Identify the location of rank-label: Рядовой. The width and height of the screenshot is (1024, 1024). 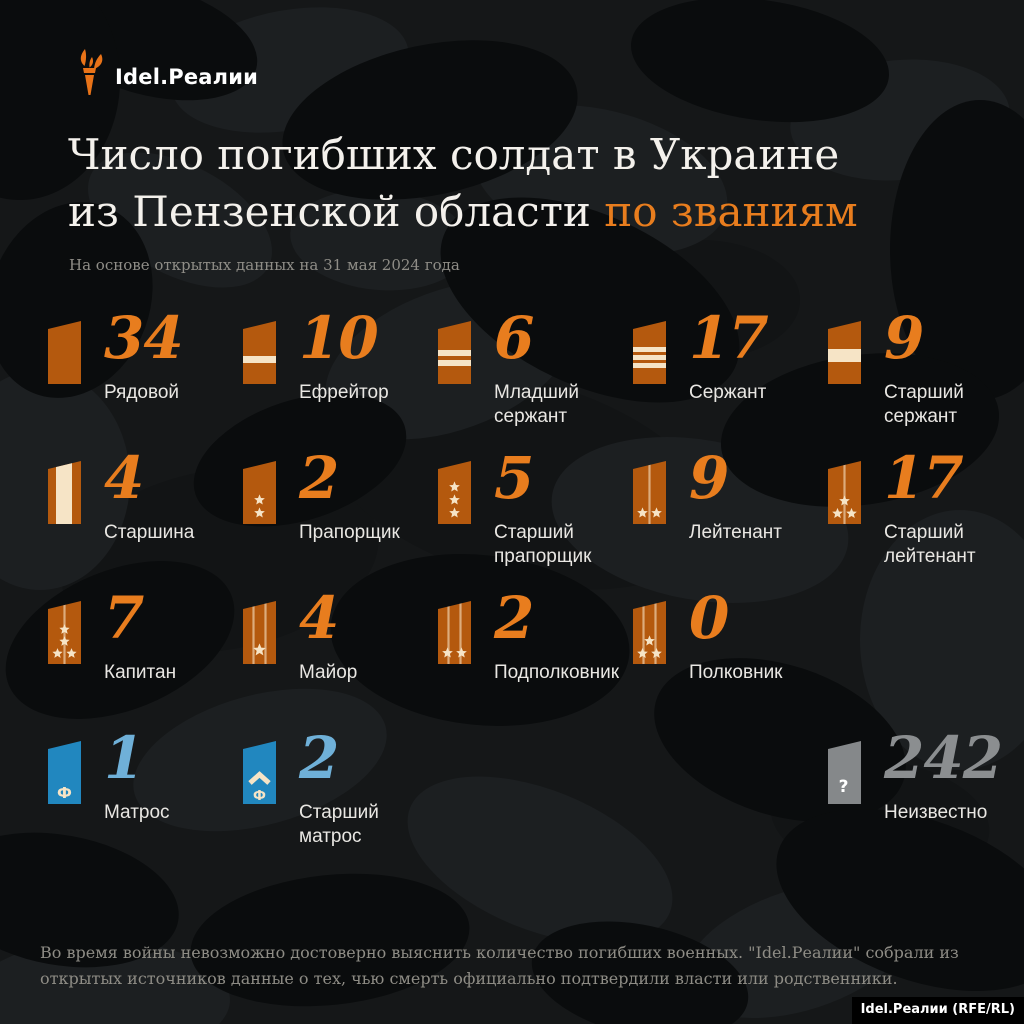
(142, 392).